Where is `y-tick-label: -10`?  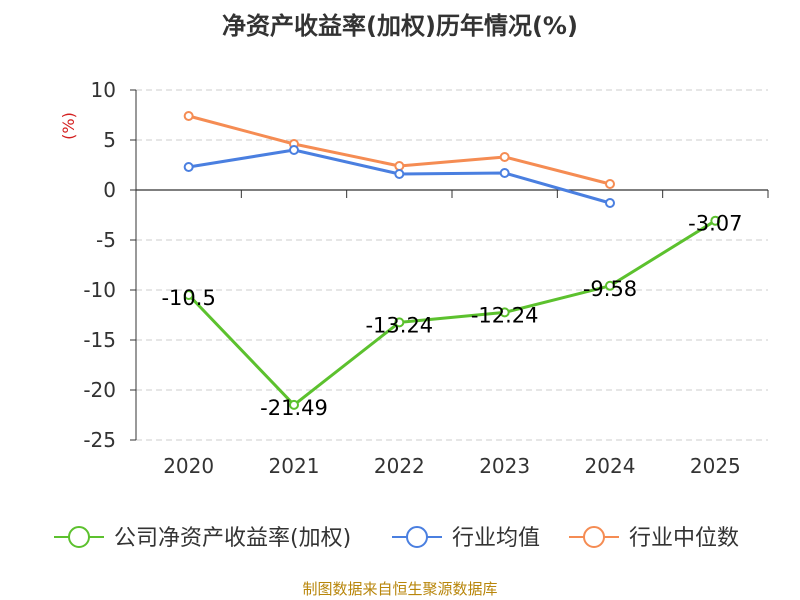 y-tick-label: -10 is located at coordinates (99, 290).